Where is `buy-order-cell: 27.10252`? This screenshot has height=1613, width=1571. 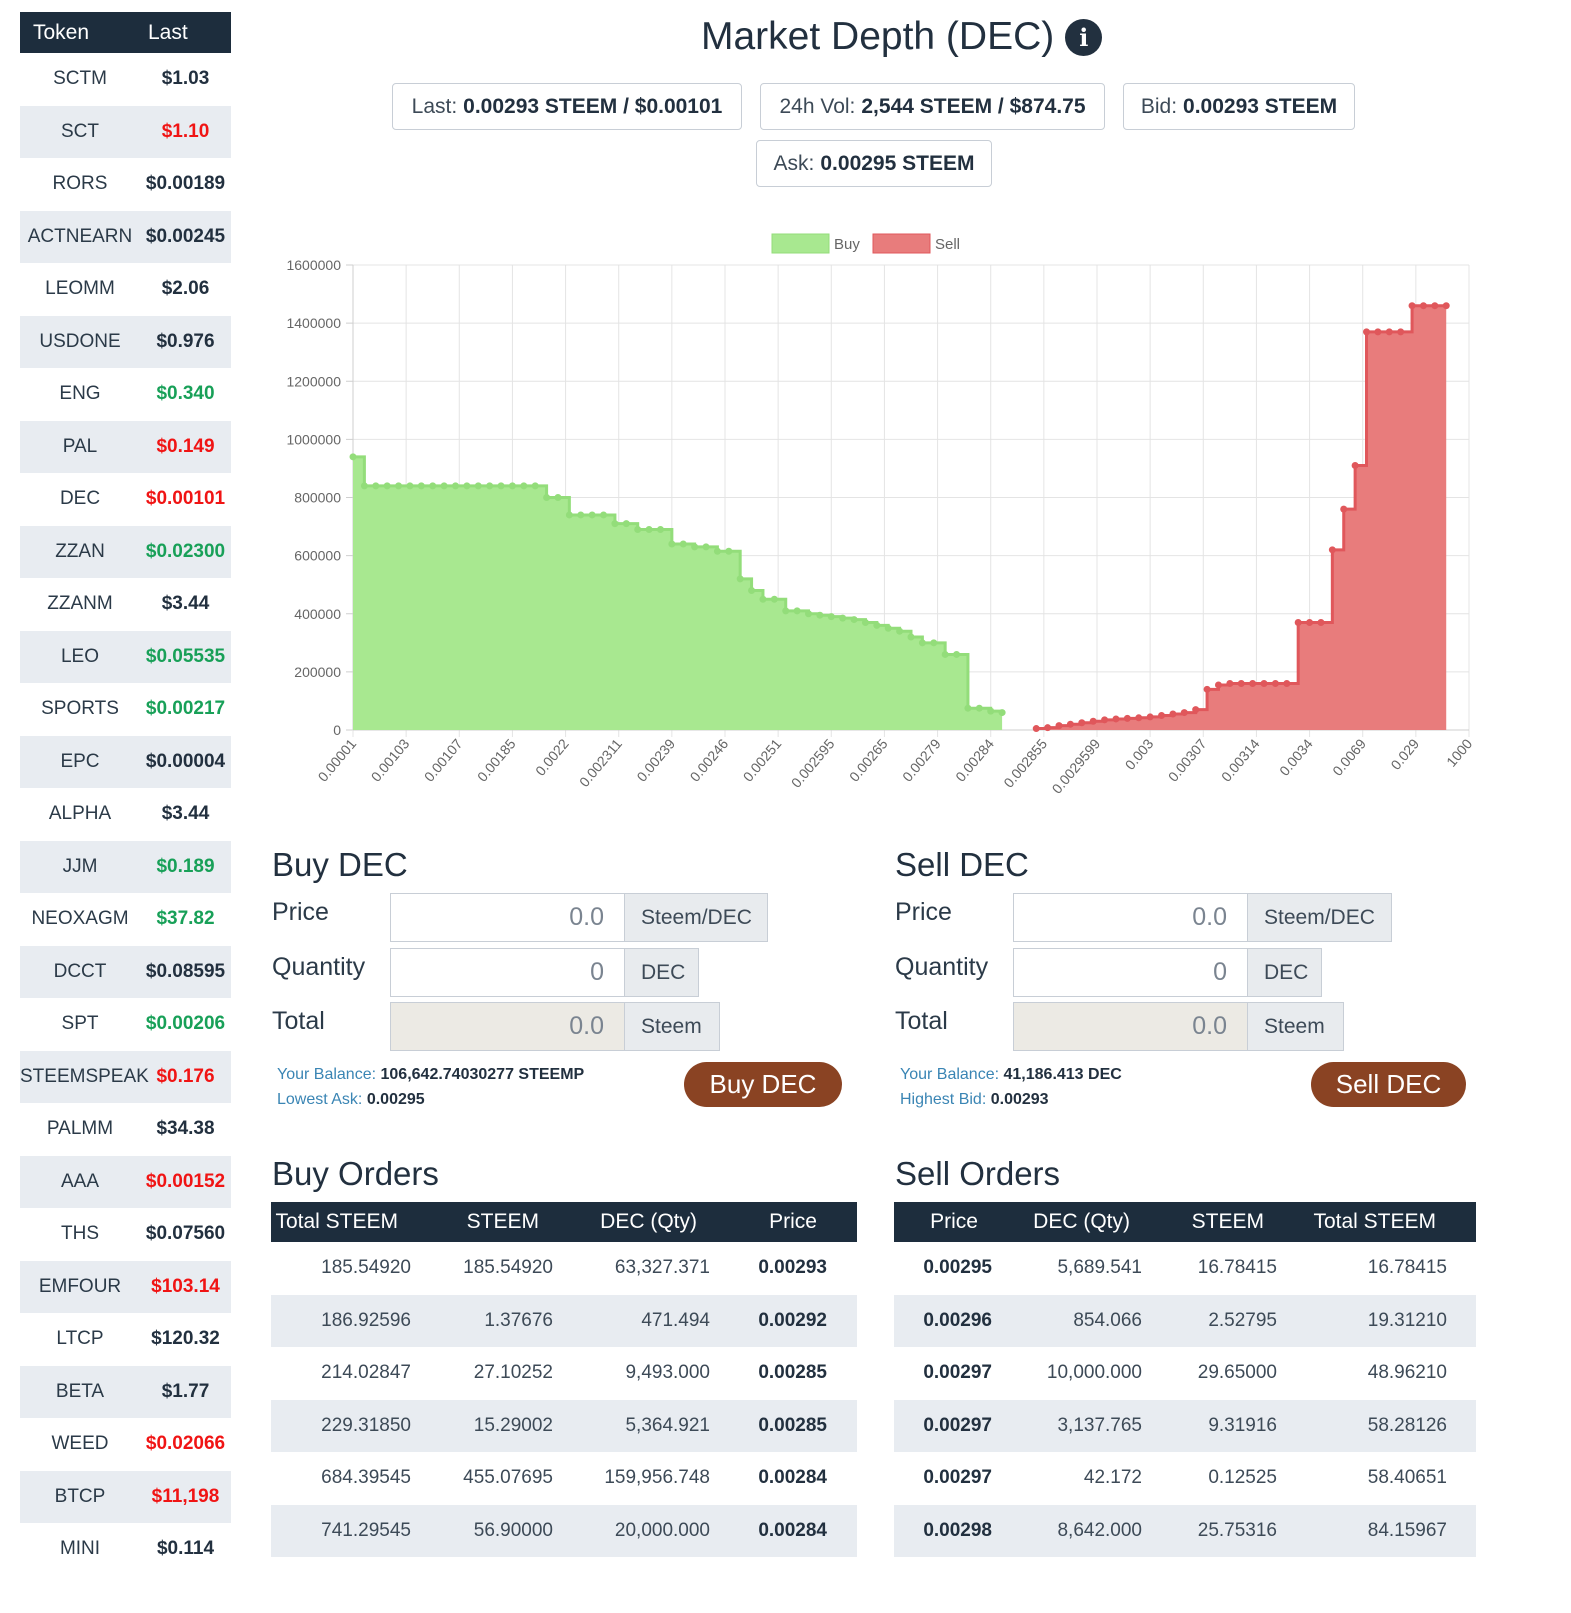 buy-order-cell: 27.10252 is located at coordinates (513, 1373).